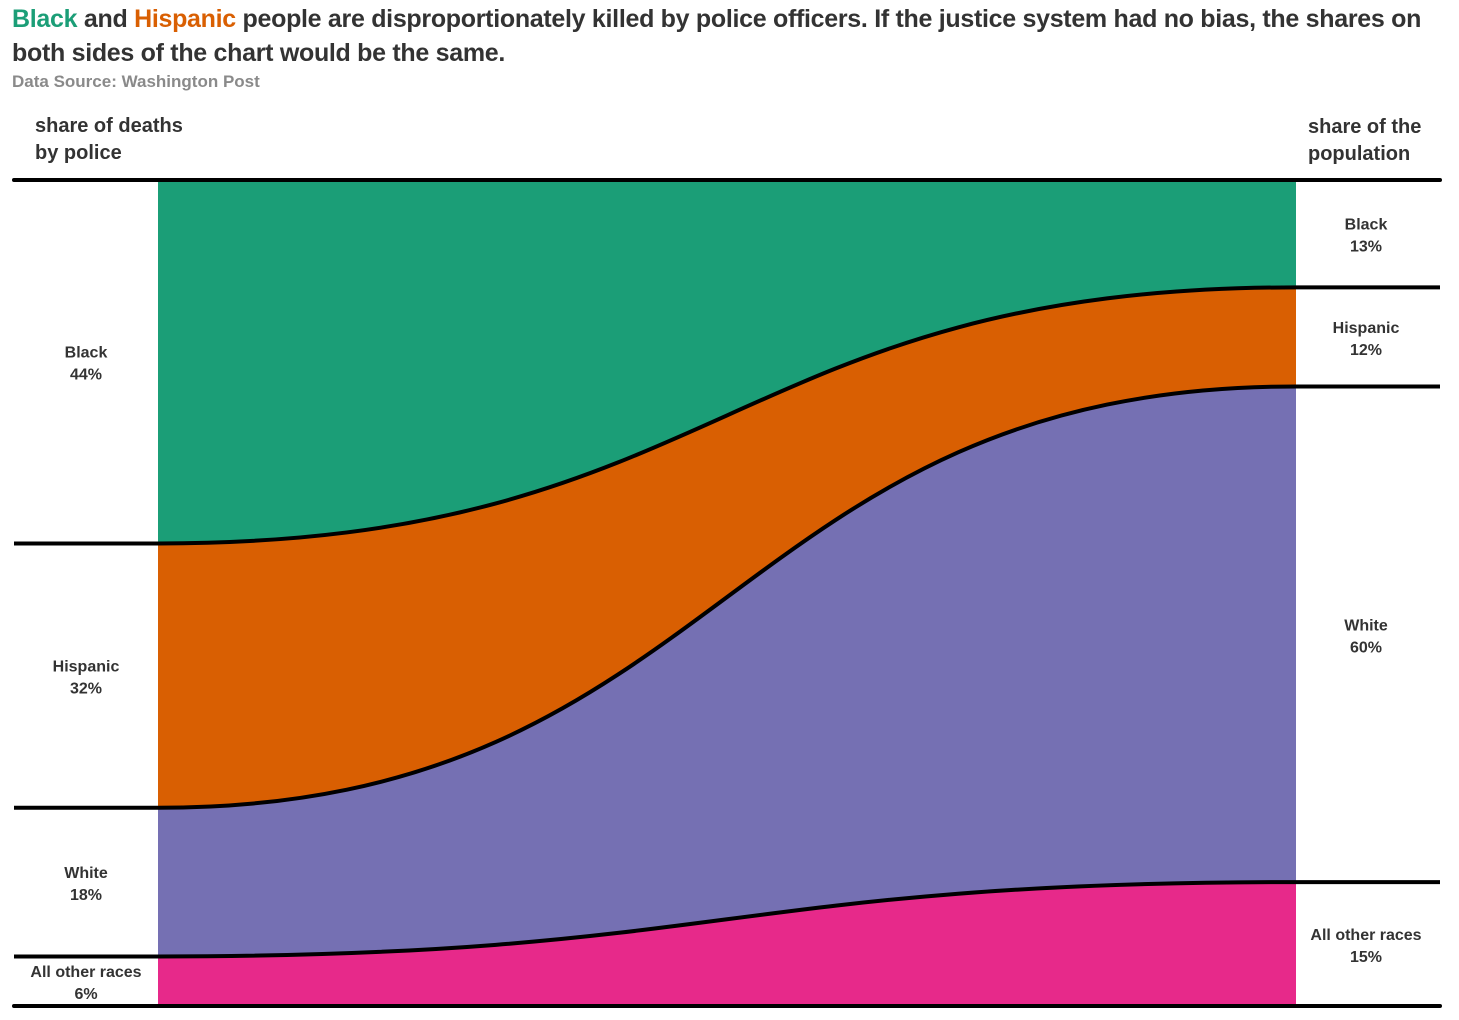  Describe the element at coordinates (86, 375) in the screenshot. I see `left-value-black: 44%` at that location.